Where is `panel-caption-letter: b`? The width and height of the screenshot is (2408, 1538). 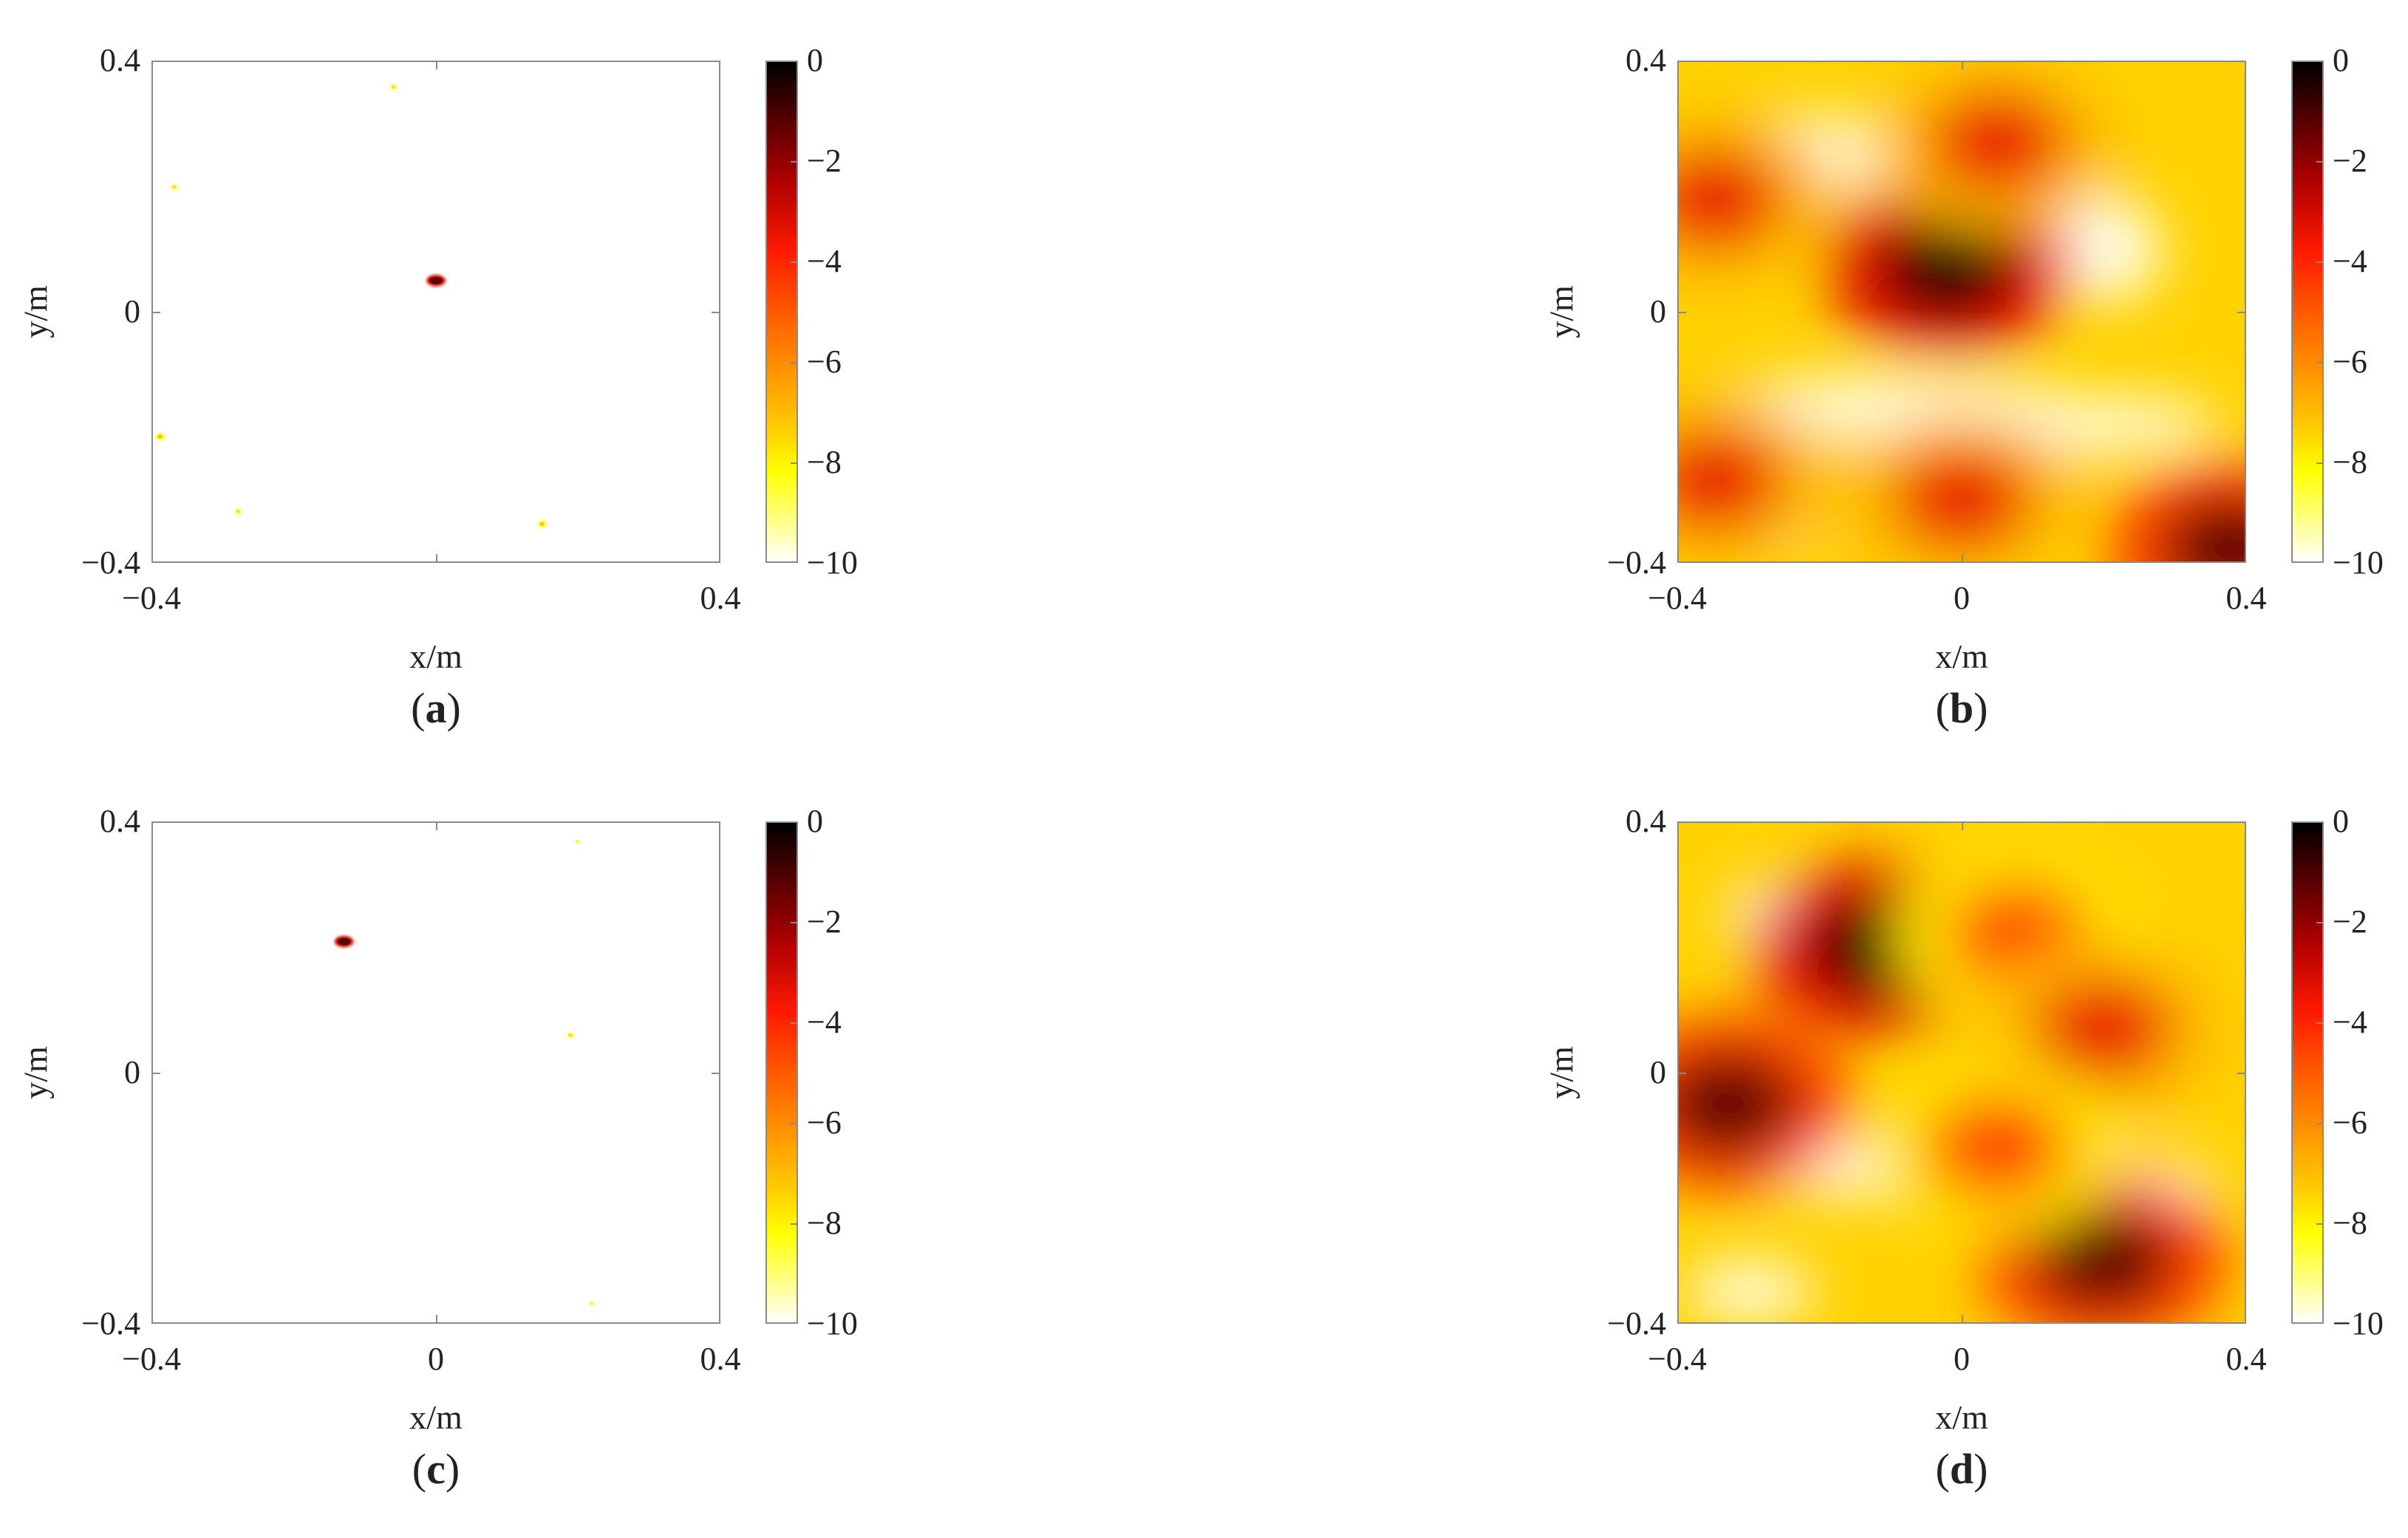 panel-caption-letter: b is located at coordinates (1961, 708).